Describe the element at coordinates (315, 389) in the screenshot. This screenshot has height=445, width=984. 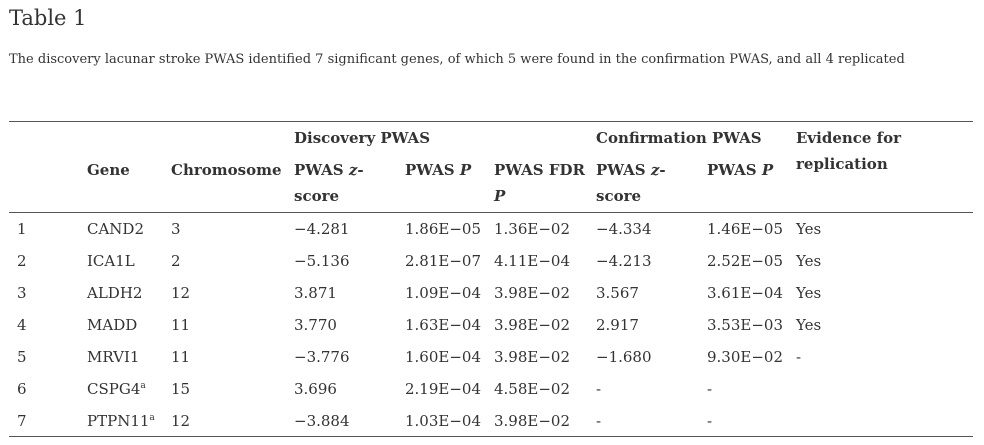
I see `cell-discovery-z: 3.696` at that location.